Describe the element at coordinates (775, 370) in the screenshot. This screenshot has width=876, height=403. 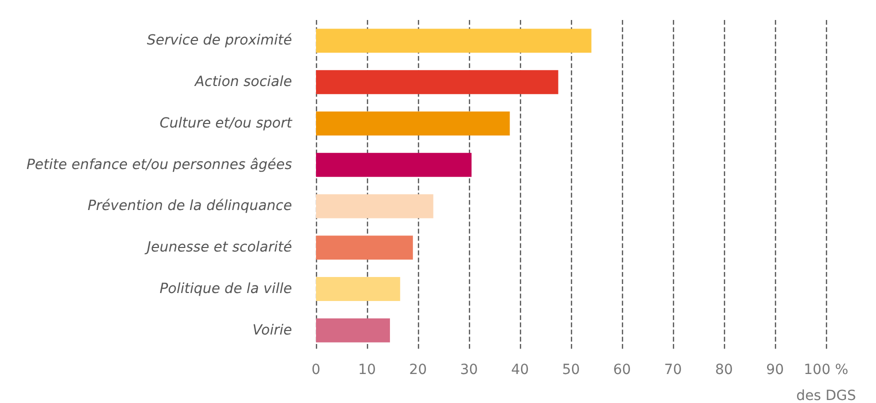
I see `x-tick-label: 90` at that location.